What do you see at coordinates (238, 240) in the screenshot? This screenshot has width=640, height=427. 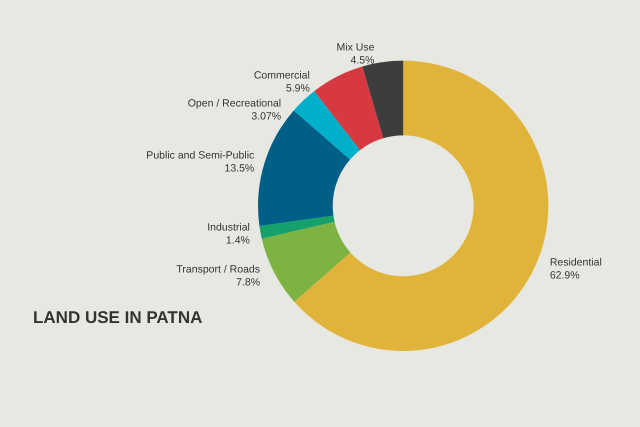 I see `data-label: 1.4%` at bounding box center [238, 240].